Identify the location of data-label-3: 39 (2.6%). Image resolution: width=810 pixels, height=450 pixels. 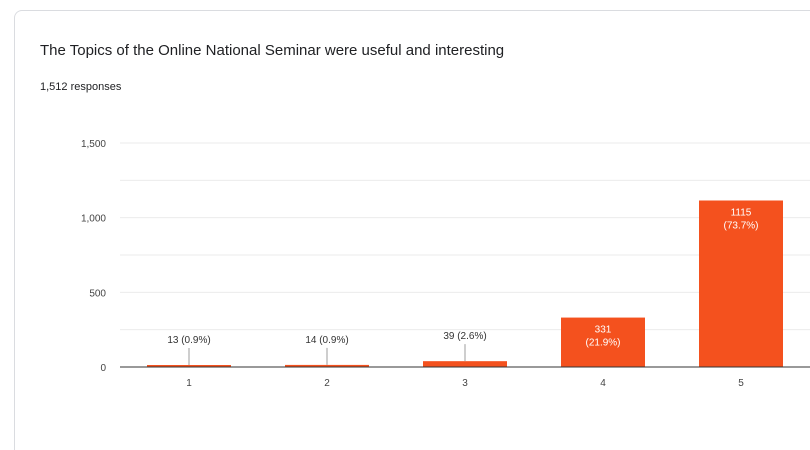
(464, 336).